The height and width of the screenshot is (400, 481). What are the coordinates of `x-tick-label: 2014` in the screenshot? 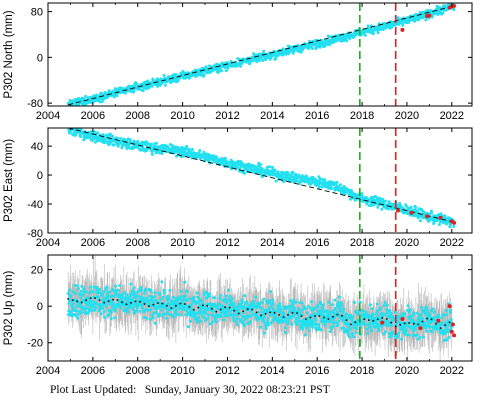 It's located at (272, 371).